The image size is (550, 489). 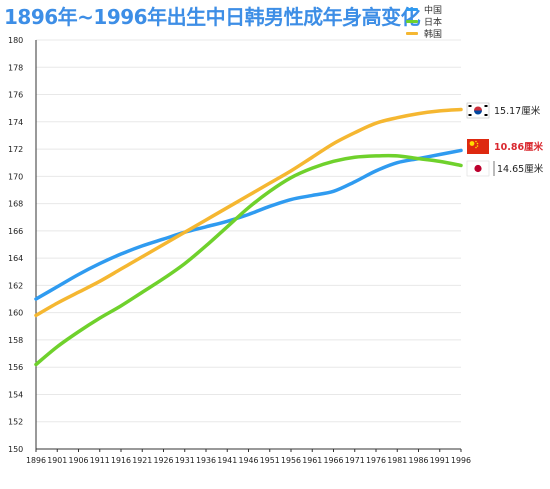 What do you see at coordinates (478, 146) in the screenshot?
I see `china-flag` at bounding box center [478, 146].